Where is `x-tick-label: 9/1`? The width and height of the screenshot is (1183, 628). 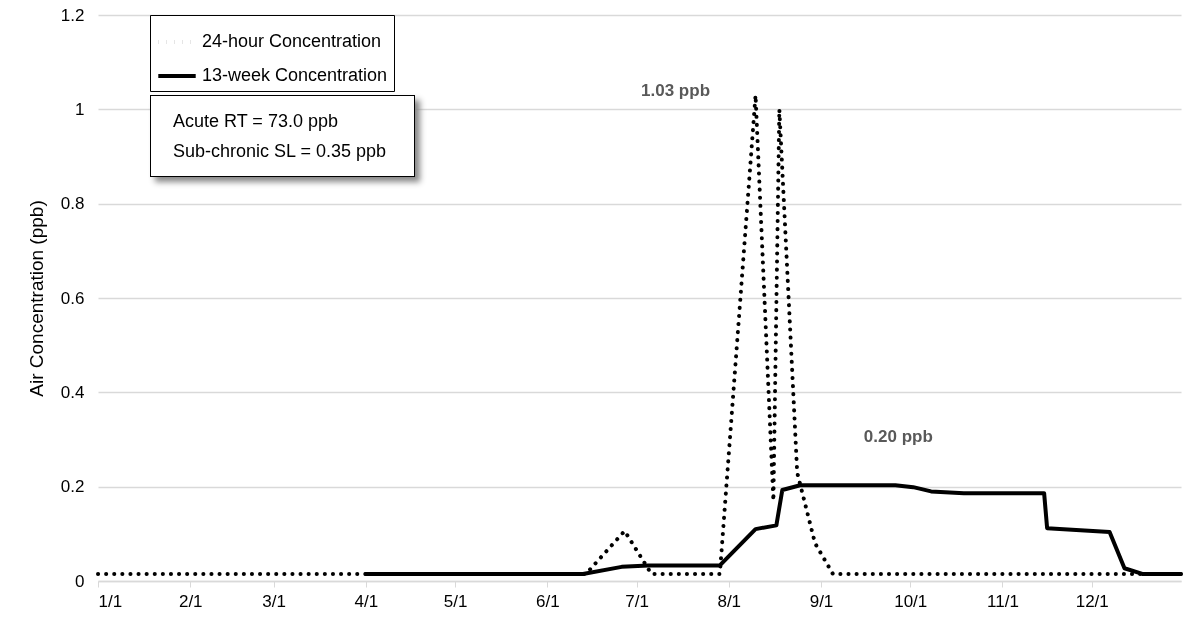
x-tick-label: 9/1 is located at coordinates (821, 601).